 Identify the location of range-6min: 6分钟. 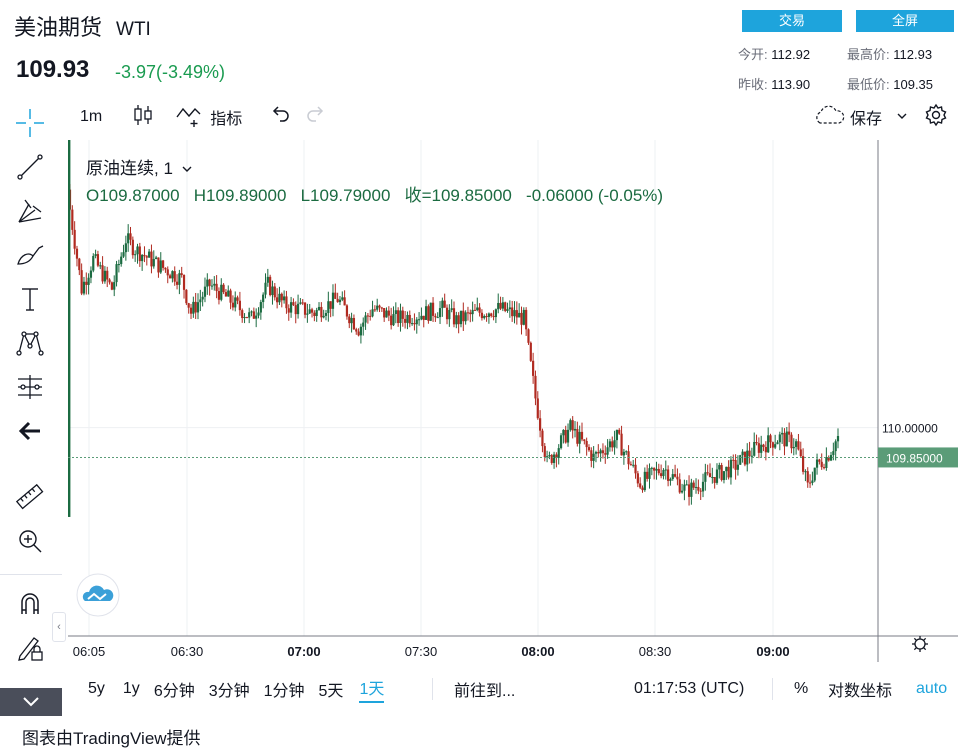
(174, 691).